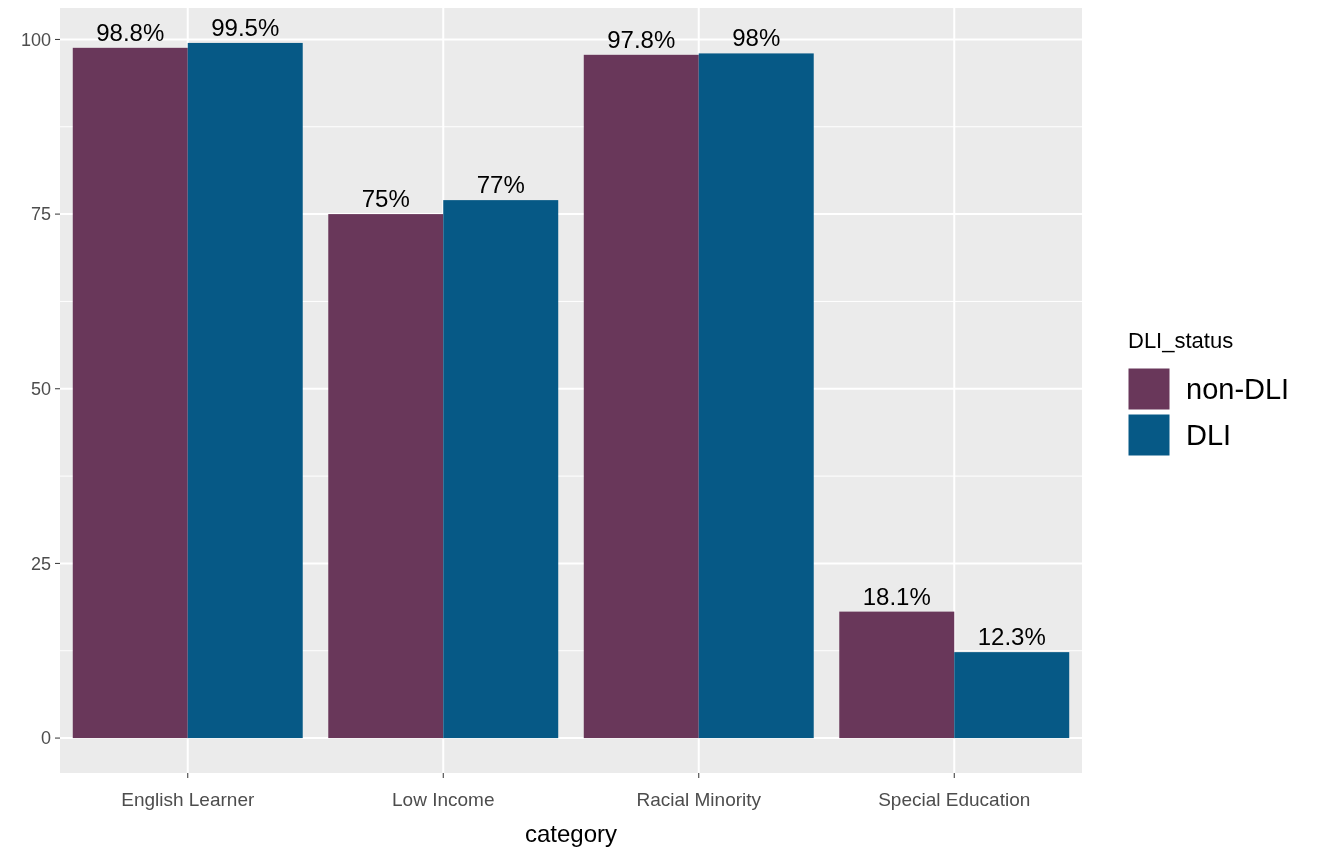 The height and width of the screenshot is (850, 1319). What do you see at coordinates (1011, 637) in the screenshot?
I see `data-label: 12.3%` at bounding box center [1011, 637].